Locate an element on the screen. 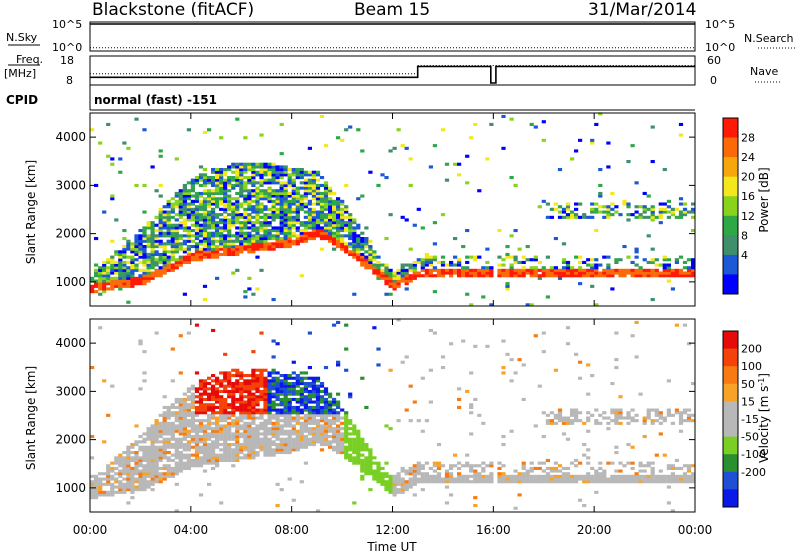  velocity-colorbar-segment is located at coordinates (730, 428).